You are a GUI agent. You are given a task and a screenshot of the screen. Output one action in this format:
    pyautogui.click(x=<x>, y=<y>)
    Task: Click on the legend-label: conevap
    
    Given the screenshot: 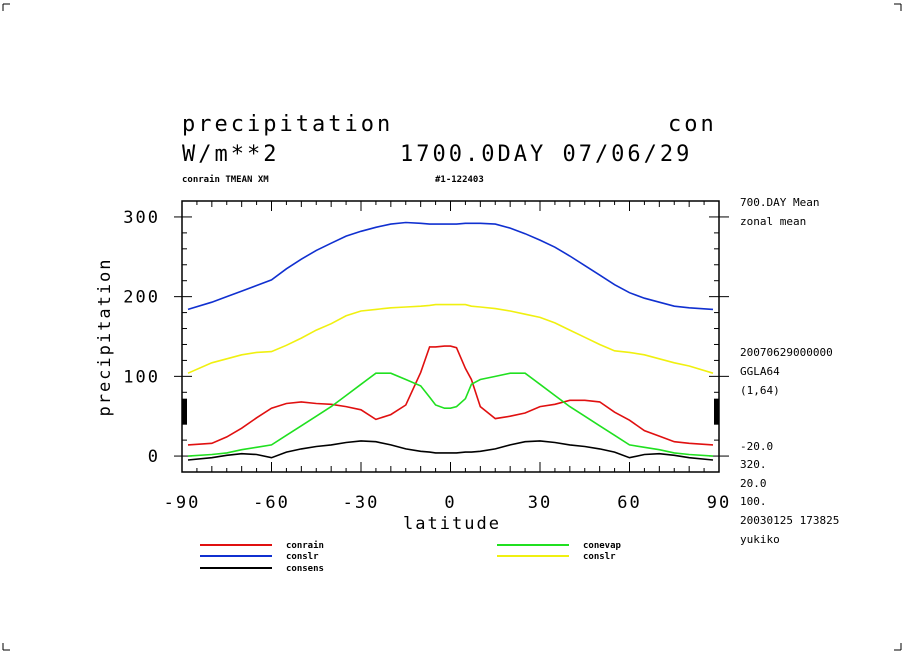 What is the action you would take?
    pyautogui.click(x=602, y=546)
    